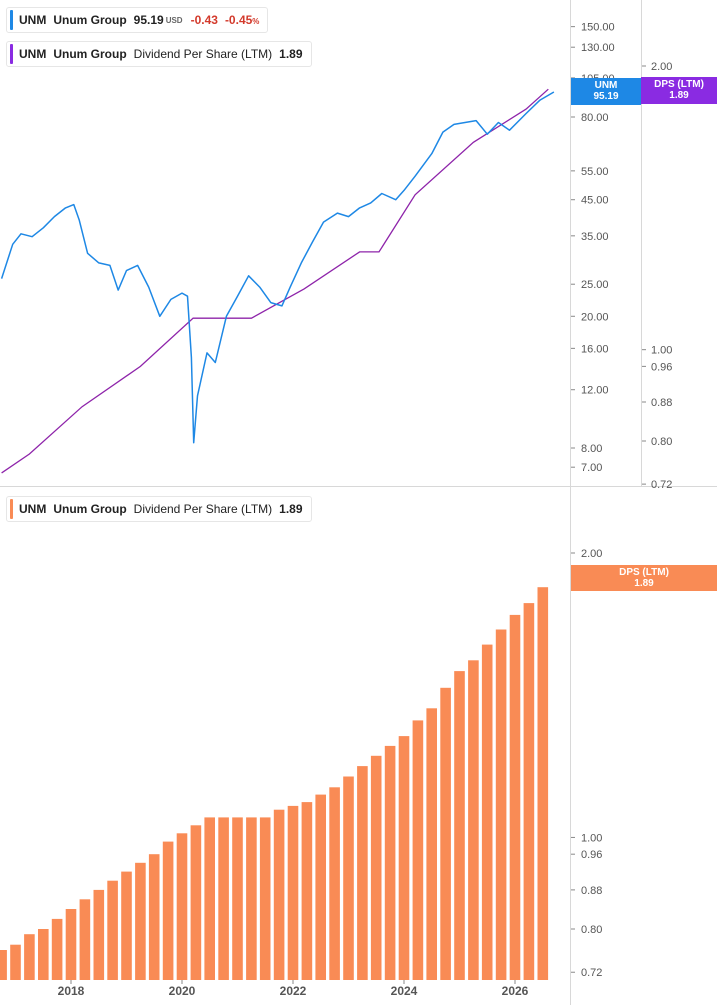 This screenshot has height=1005, width=717. I want to click on legend-pct-unit: %, so click(256, 21).